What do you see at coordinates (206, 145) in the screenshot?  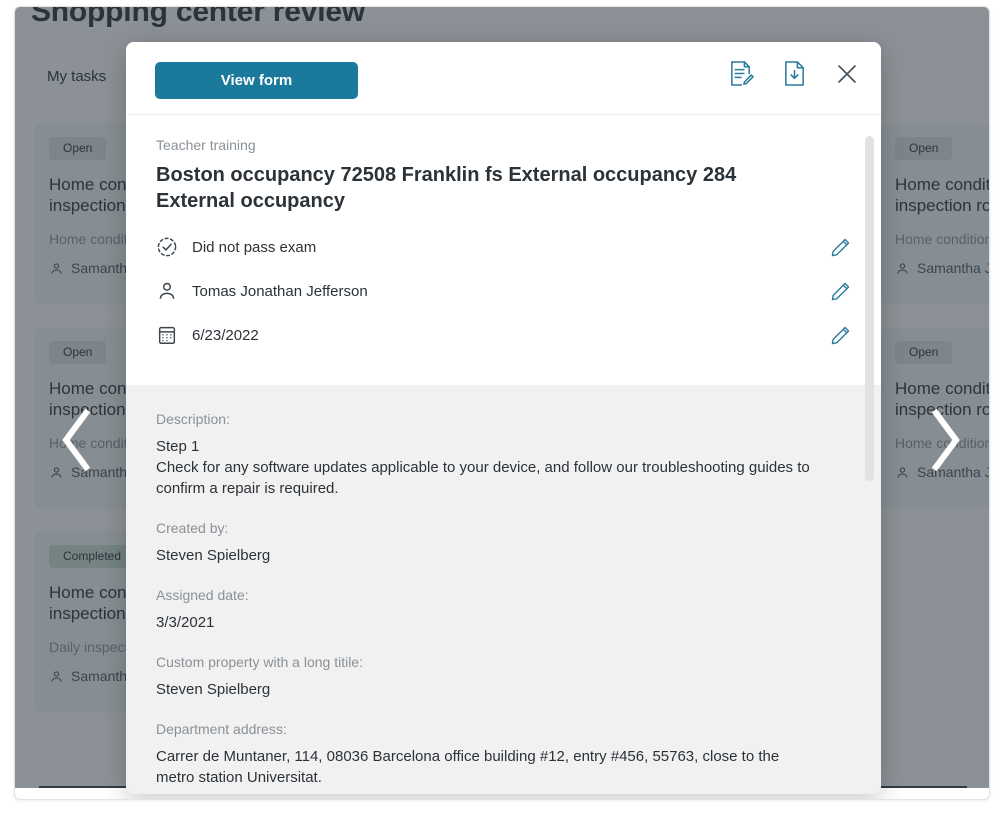 I see `modal-eyebrow: Teacher training` at bounding box center [206, 145].